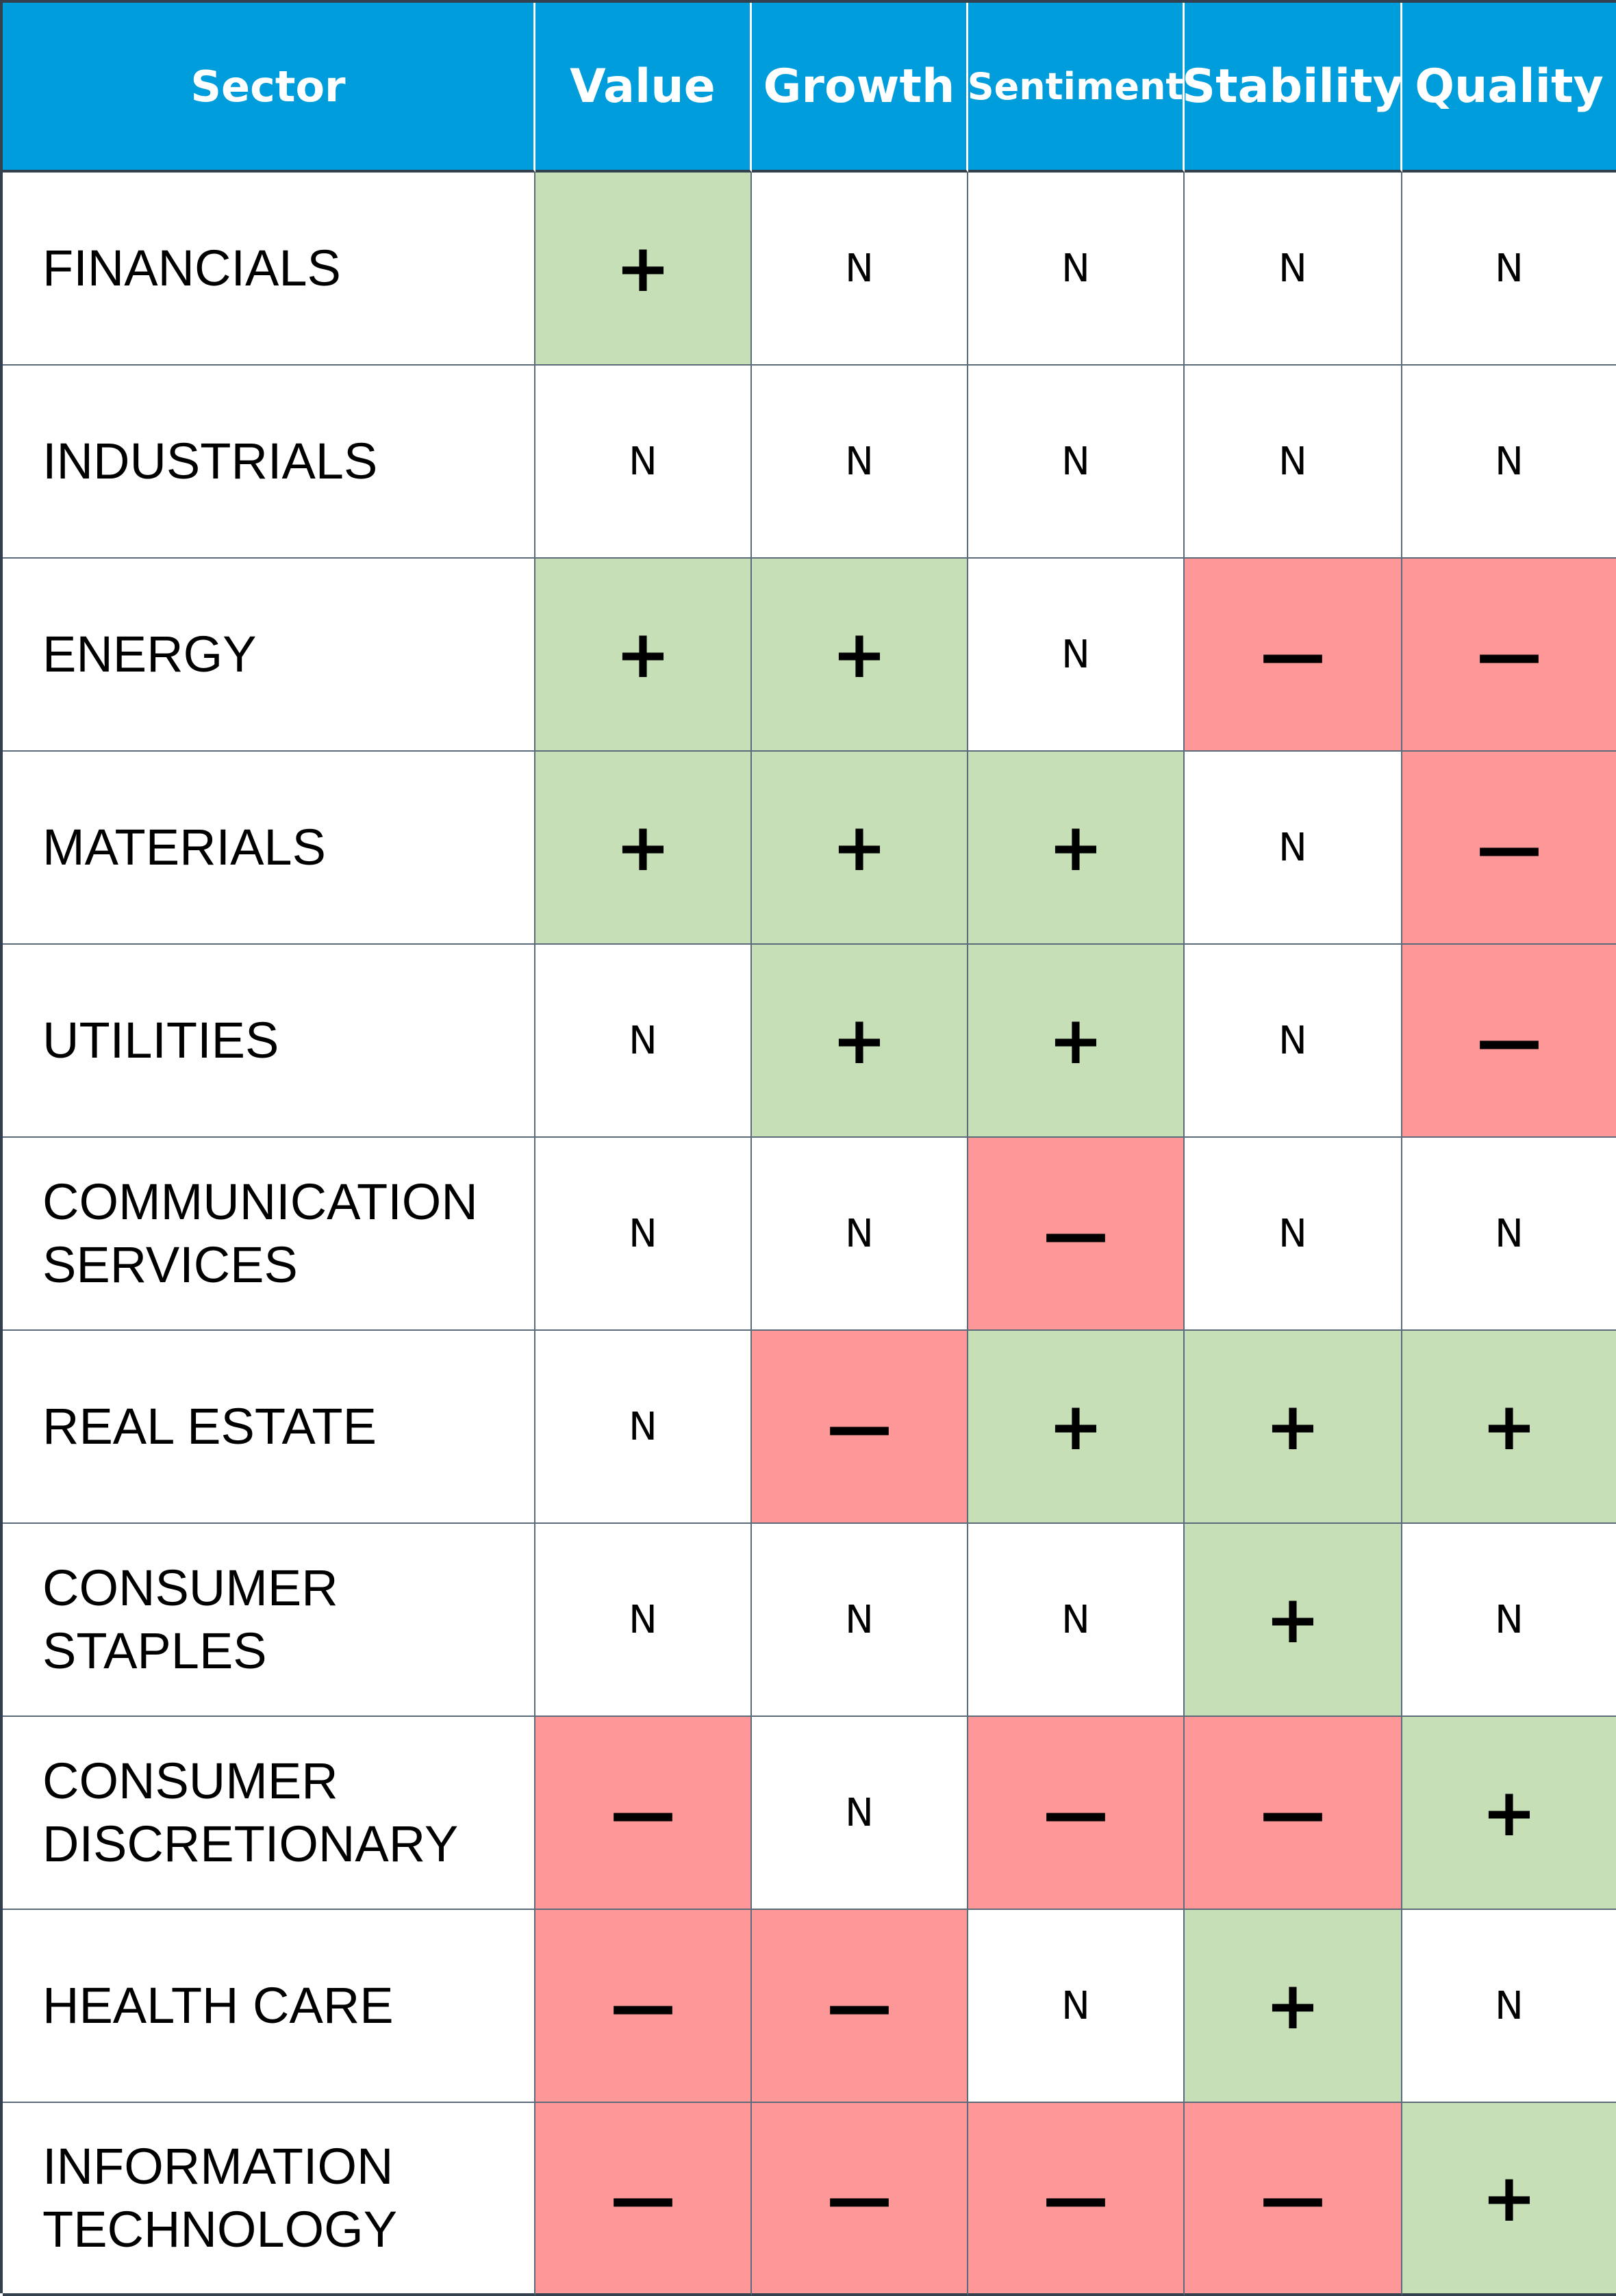 The image size is (1616, 2296). I want to click on header-growth: Growth, so click(860, 88).